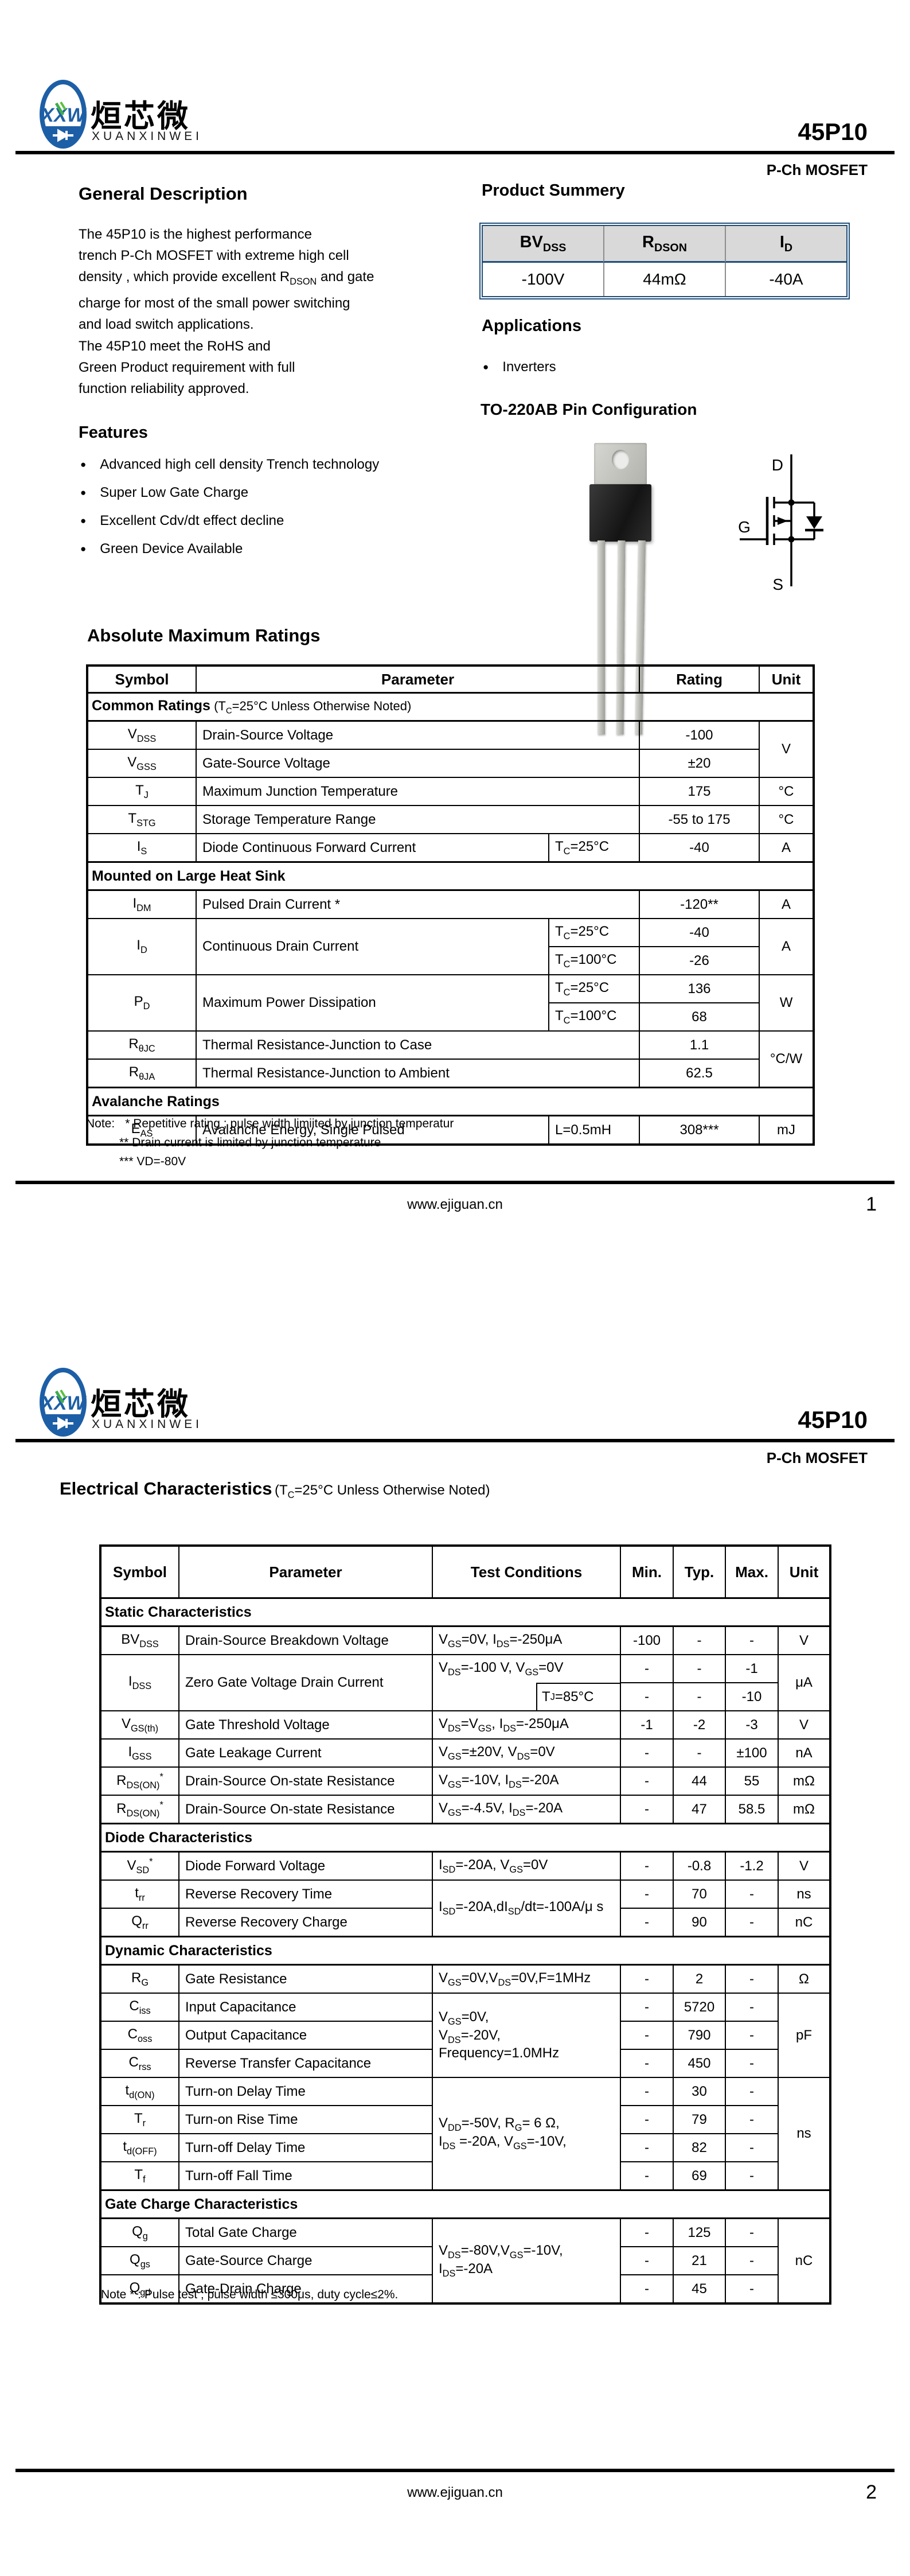 The width and height of the screenshot is (910, 2576). Describe the element at coordinates (142, 904) in the screenshot. I see `table-cell: IDM` at that location.